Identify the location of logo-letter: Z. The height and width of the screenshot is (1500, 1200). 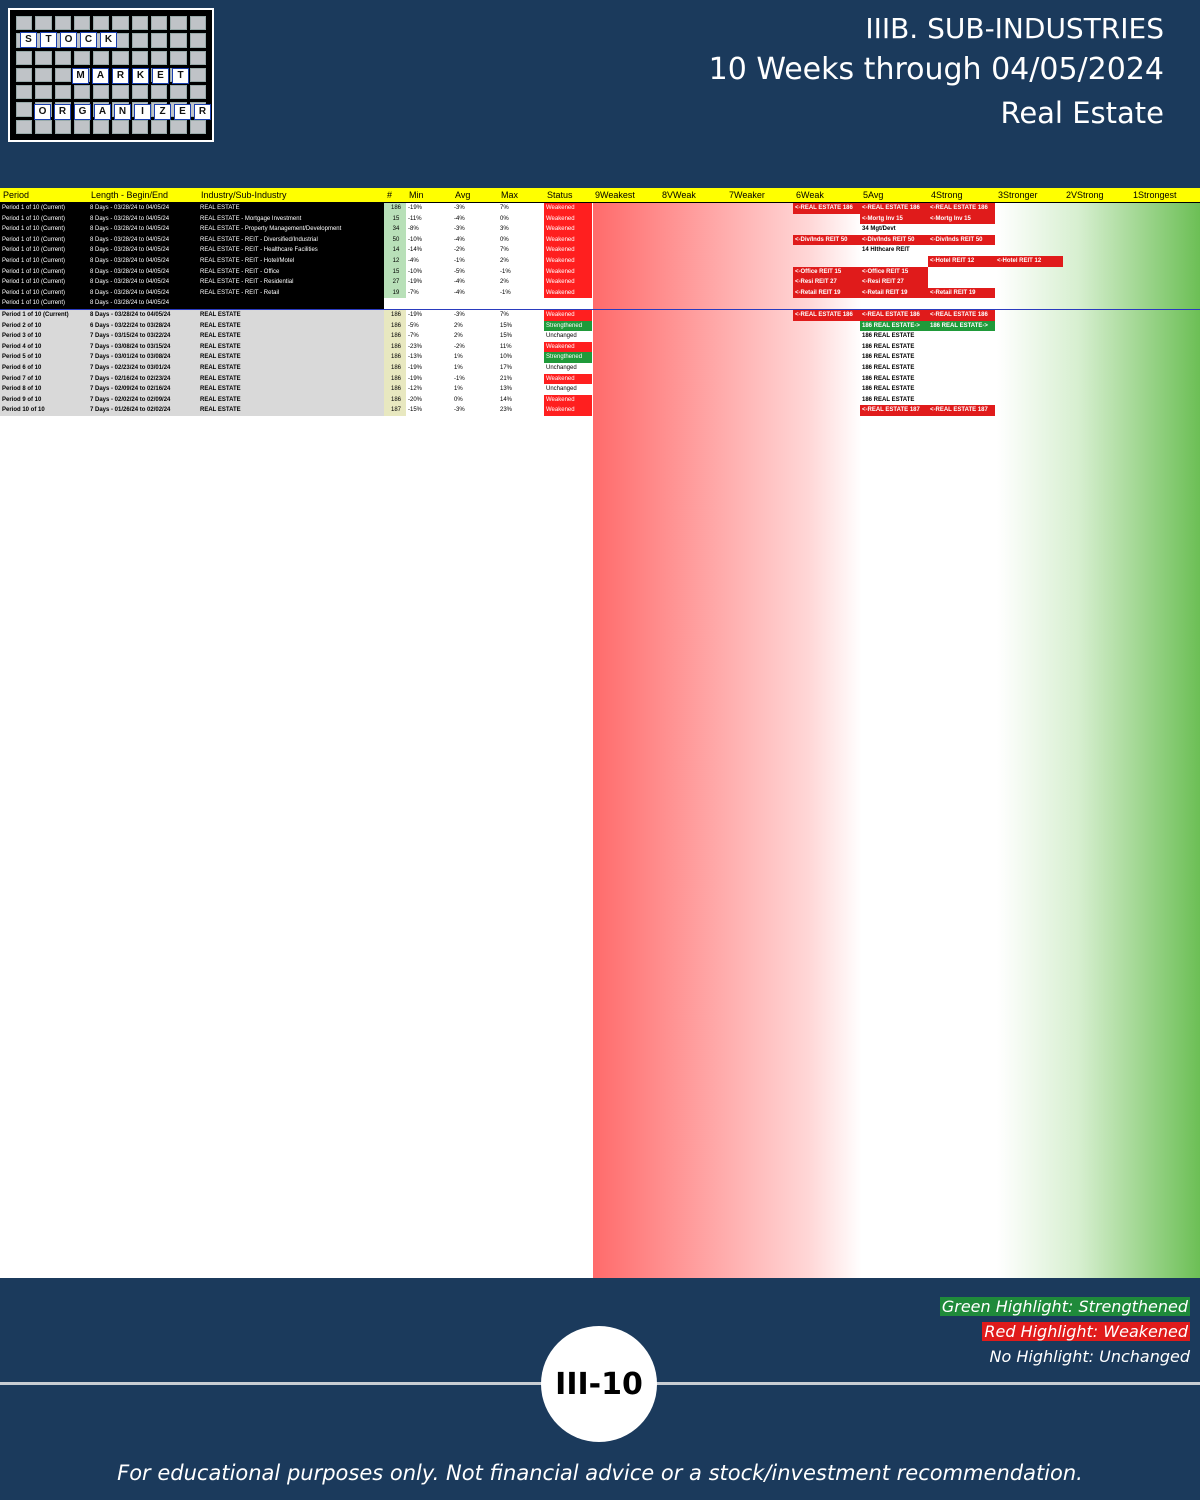
(162, 112).